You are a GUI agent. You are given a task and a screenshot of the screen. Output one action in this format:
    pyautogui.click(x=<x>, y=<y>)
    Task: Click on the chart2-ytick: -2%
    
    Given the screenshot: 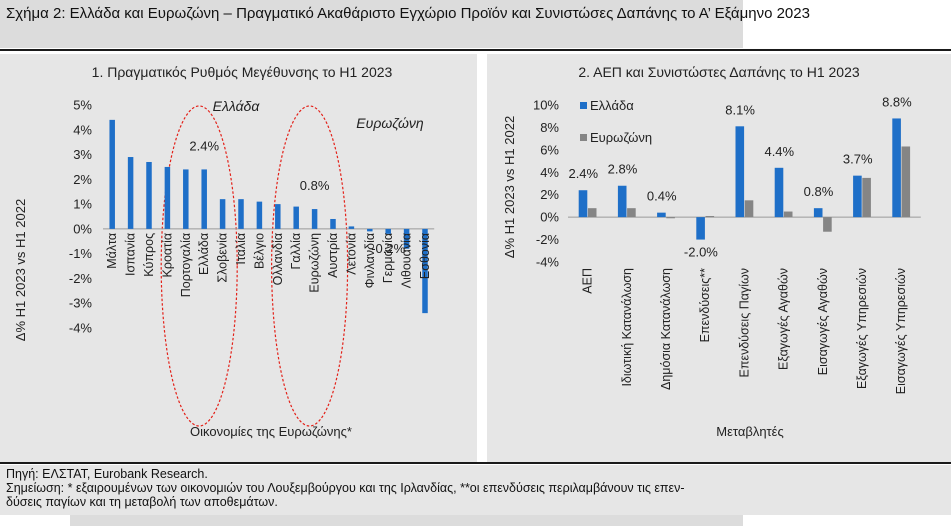 What is the action you would take?
    pyautogui.click(x=548, y=239)
    